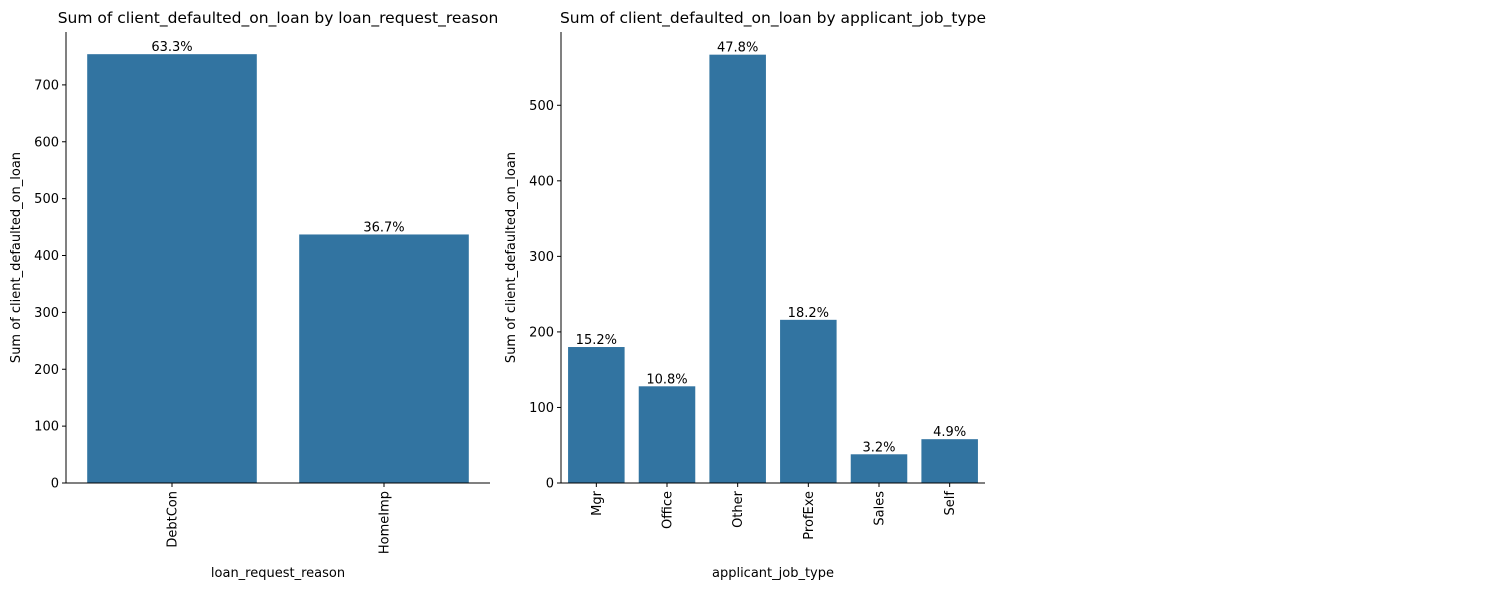 The height and width of the screenshot is (594, 1489). I want to click on value-label: 36.7%, so click(383, 227).